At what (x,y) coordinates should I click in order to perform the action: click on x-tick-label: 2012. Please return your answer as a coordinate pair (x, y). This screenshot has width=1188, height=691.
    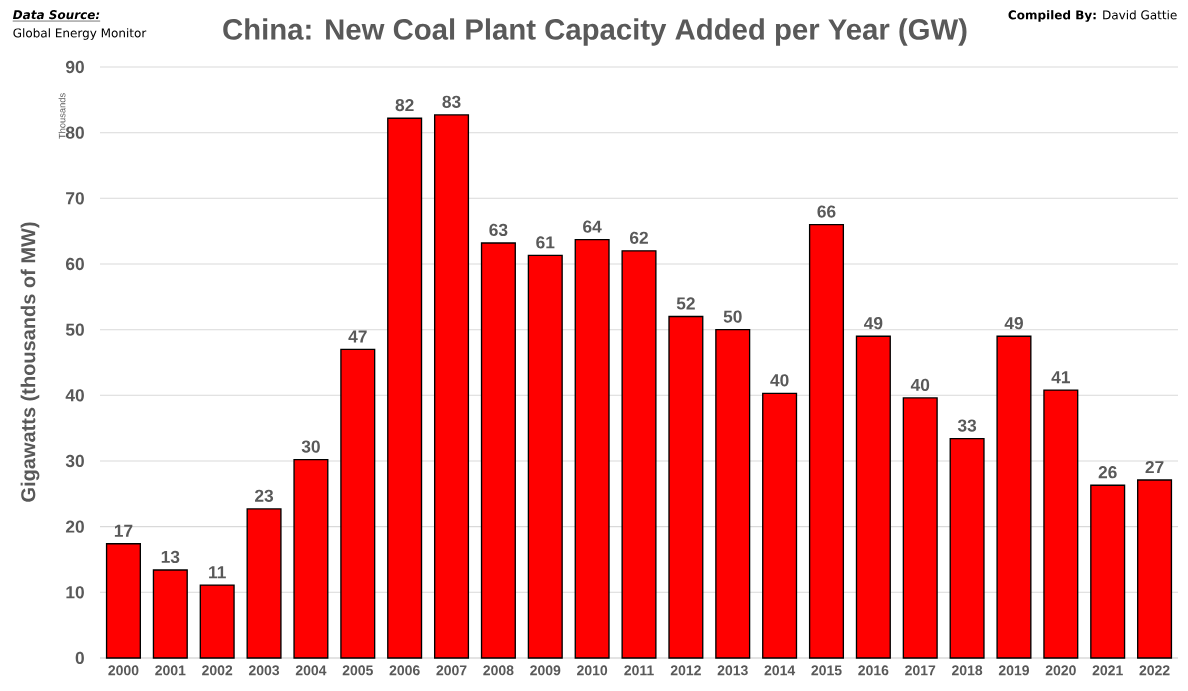
    Looking at the image, I should click on (685, 670).